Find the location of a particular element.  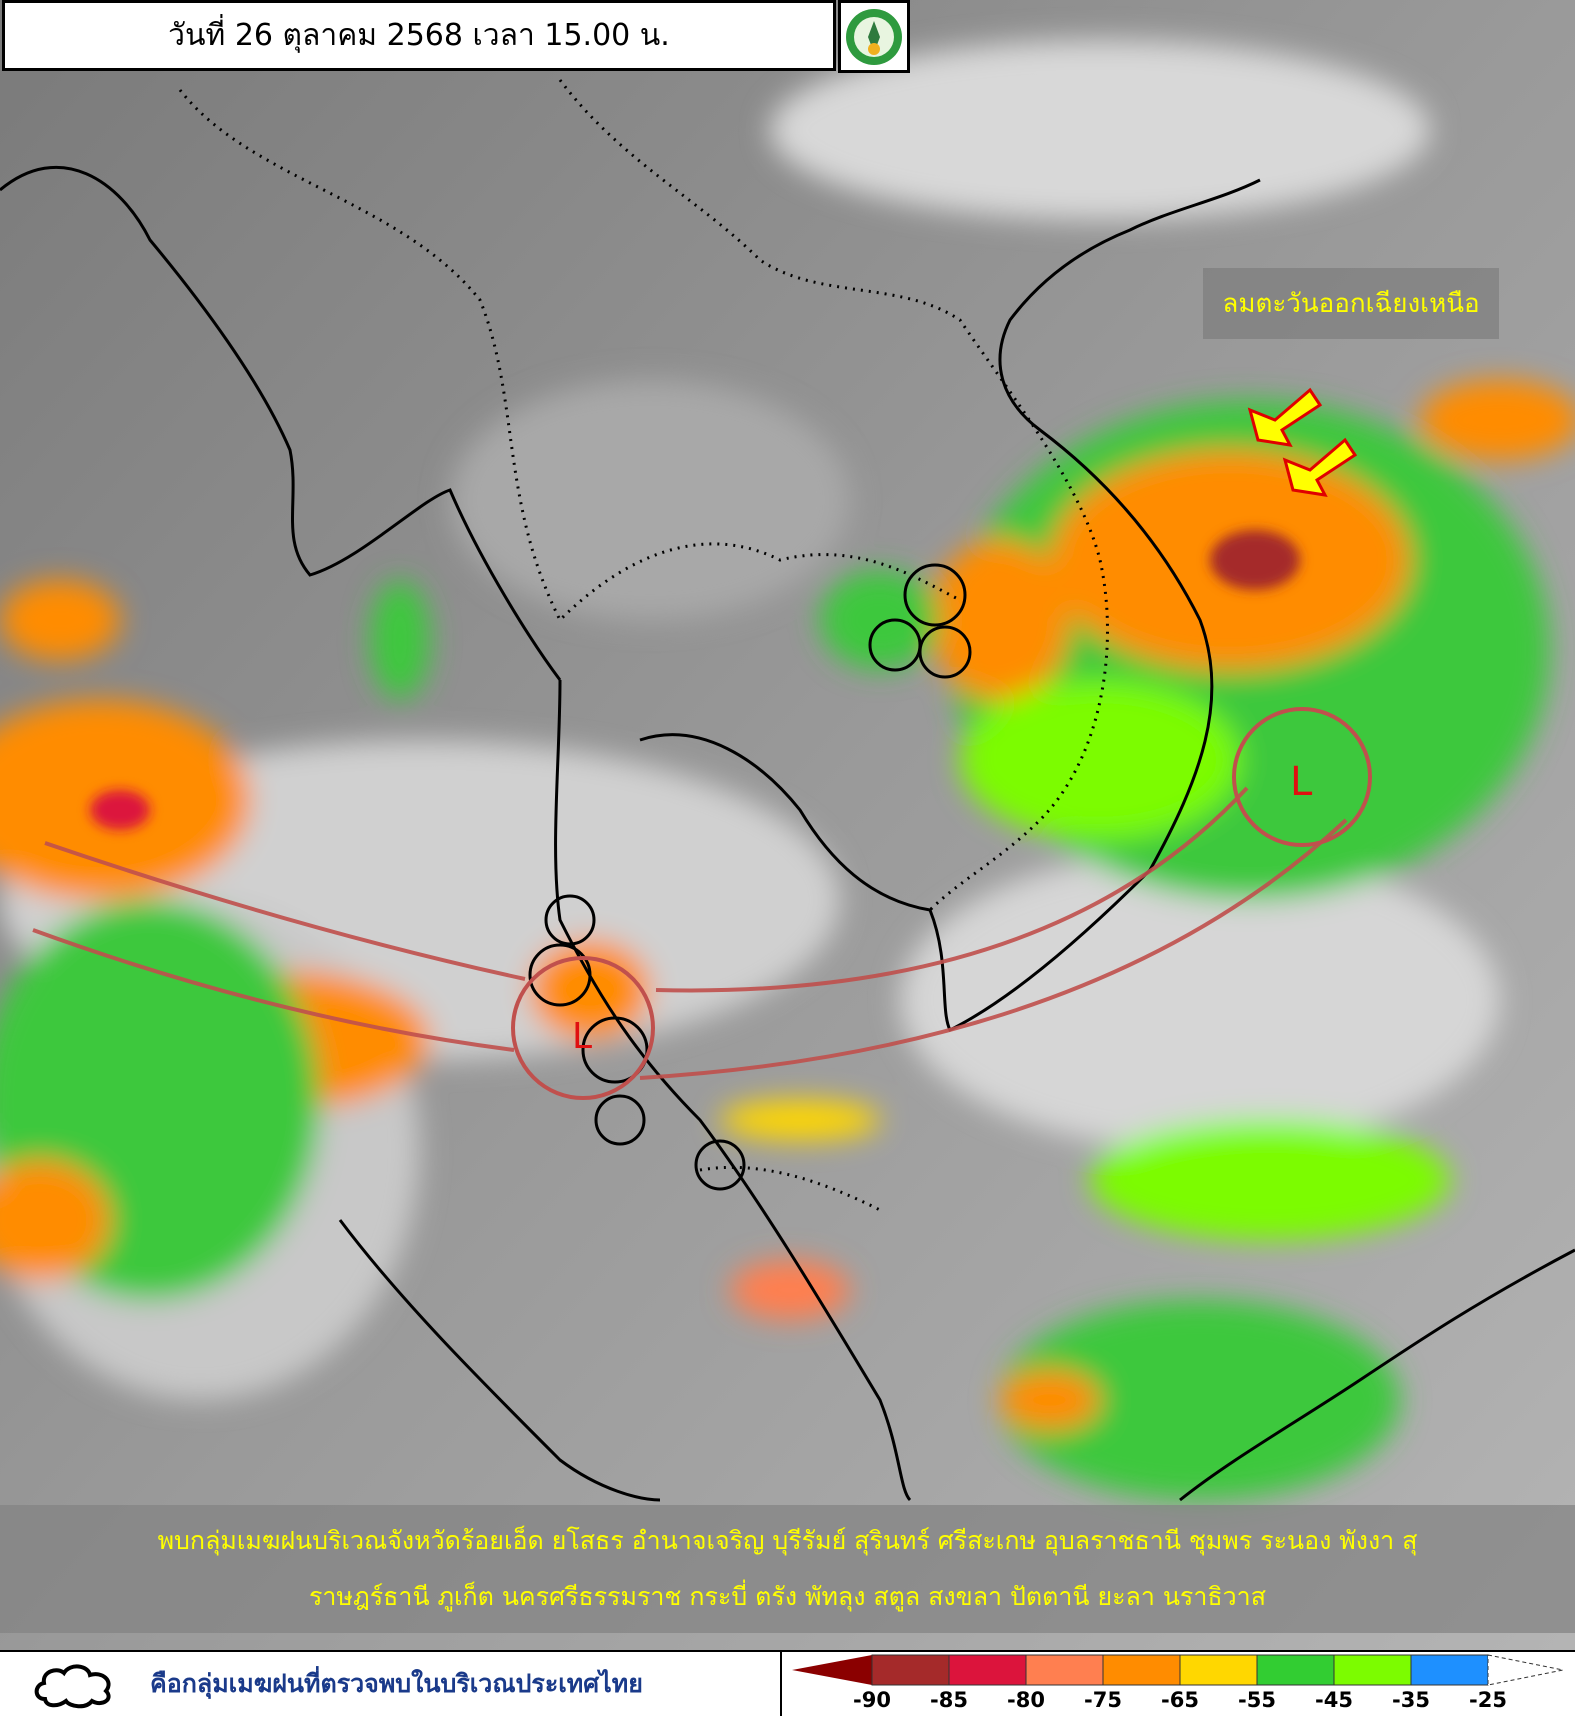

cloud-symbol-legend: คือกลุ่มเมฆฝนที่ตรวจพบในบริเวณประเทศไทย is located at coordinates (391, 1683).